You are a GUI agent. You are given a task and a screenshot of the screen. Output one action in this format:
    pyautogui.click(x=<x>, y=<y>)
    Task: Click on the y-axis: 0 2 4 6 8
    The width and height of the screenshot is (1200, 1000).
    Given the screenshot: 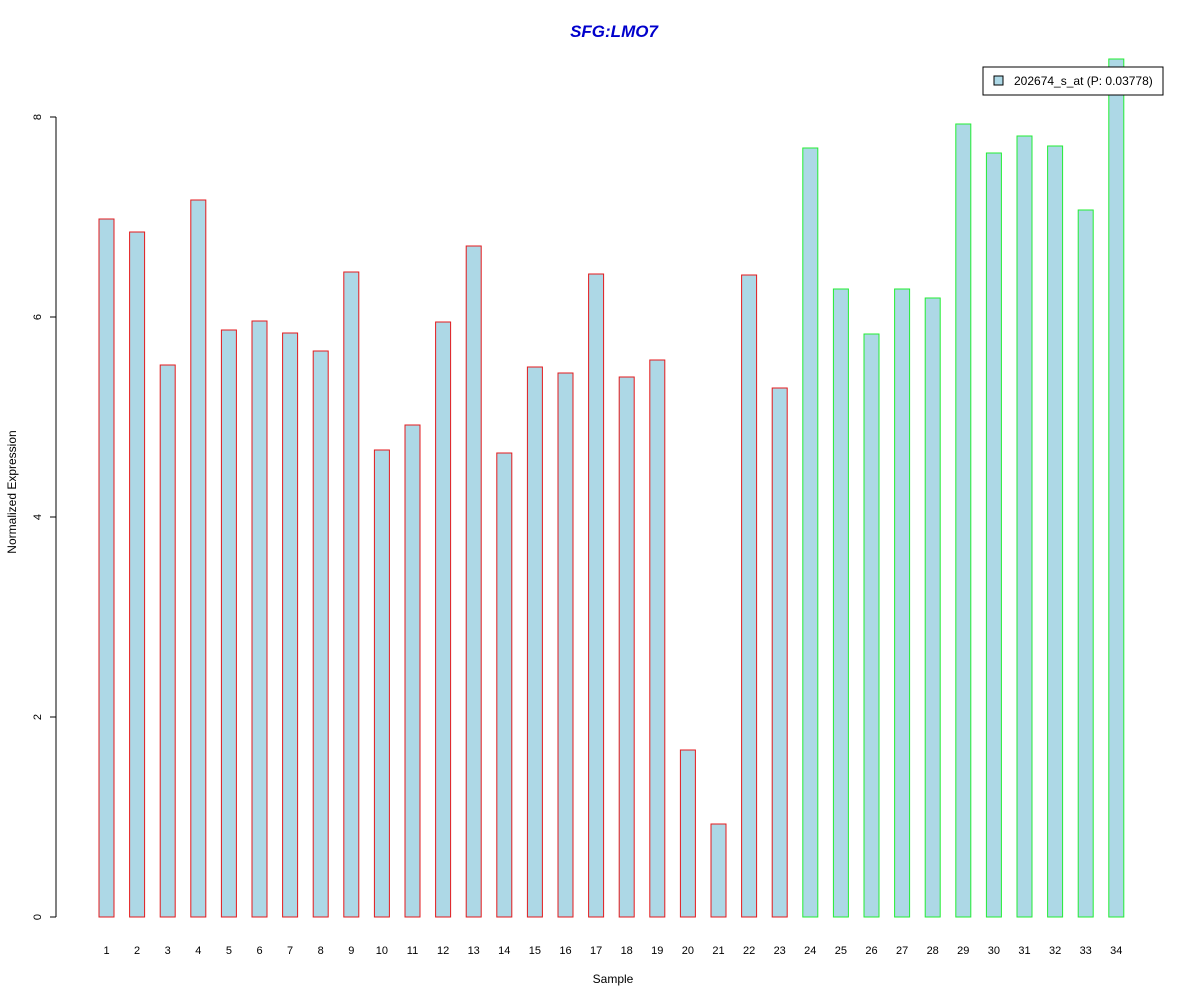 What is the action you would take?
    pyautogui.click(x=44, y=517)
    